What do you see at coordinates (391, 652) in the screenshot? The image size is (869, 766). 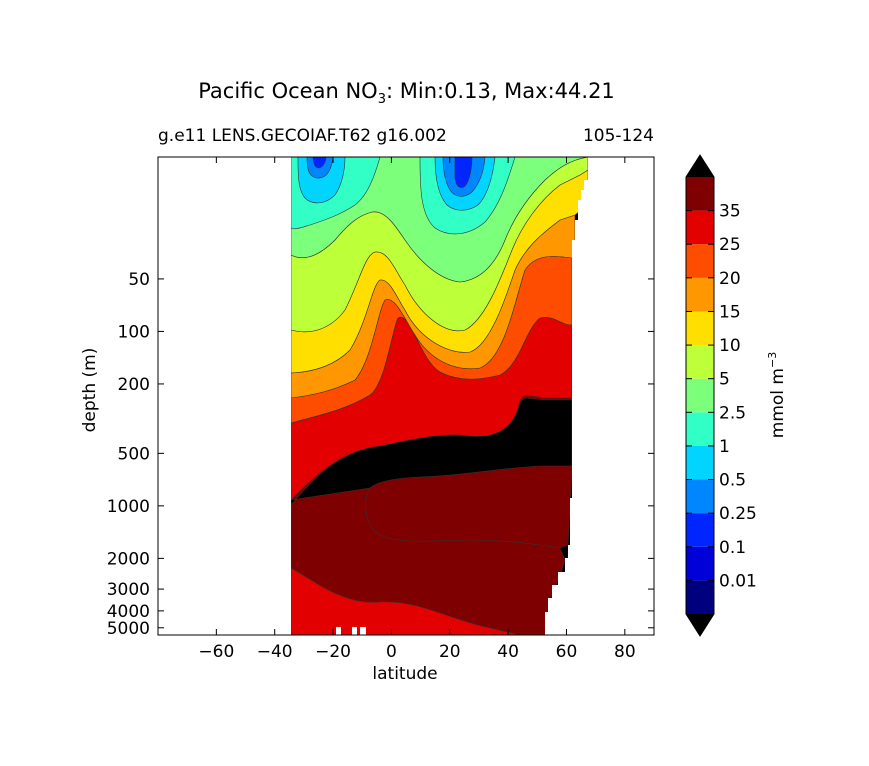 I see `x-tick-label: 0` at bounding box center [391, 652].